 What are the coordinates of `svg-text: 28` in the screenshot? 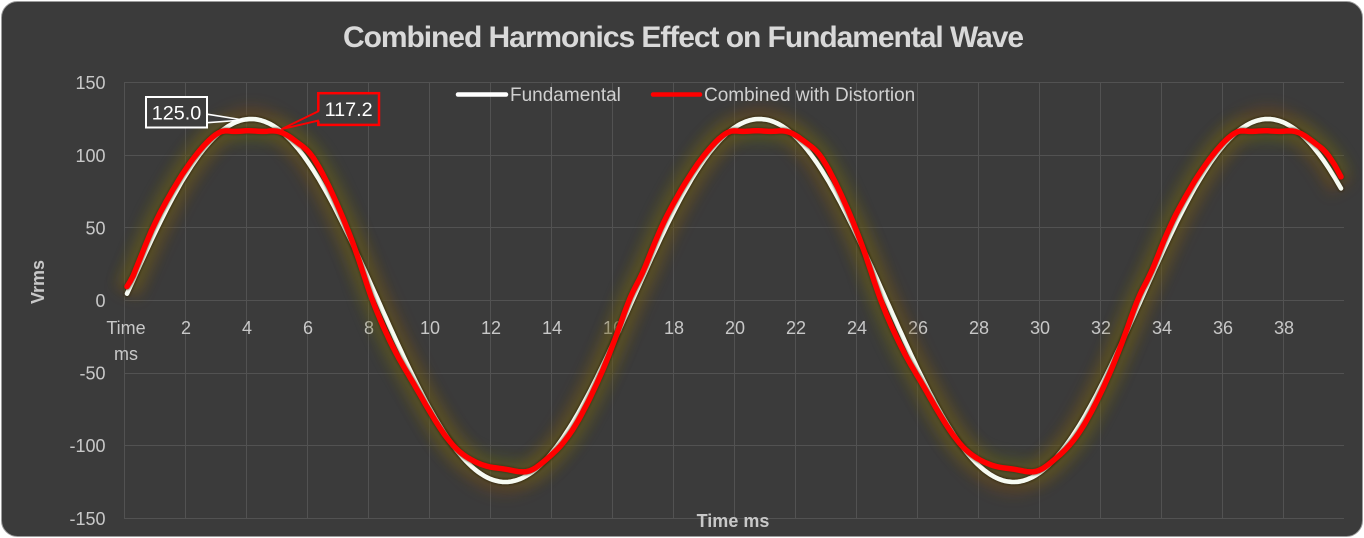 It's located at (979, 328).